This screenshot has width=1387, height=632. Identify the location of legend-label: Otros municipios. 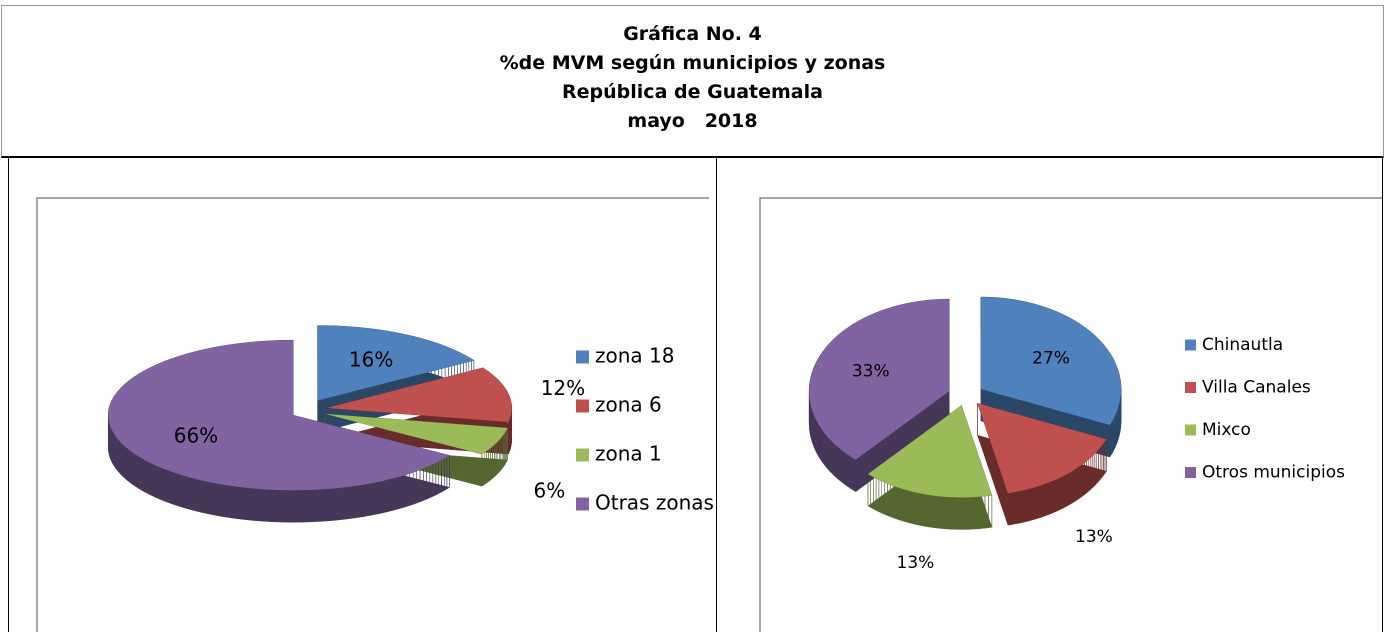
(1273, 473).